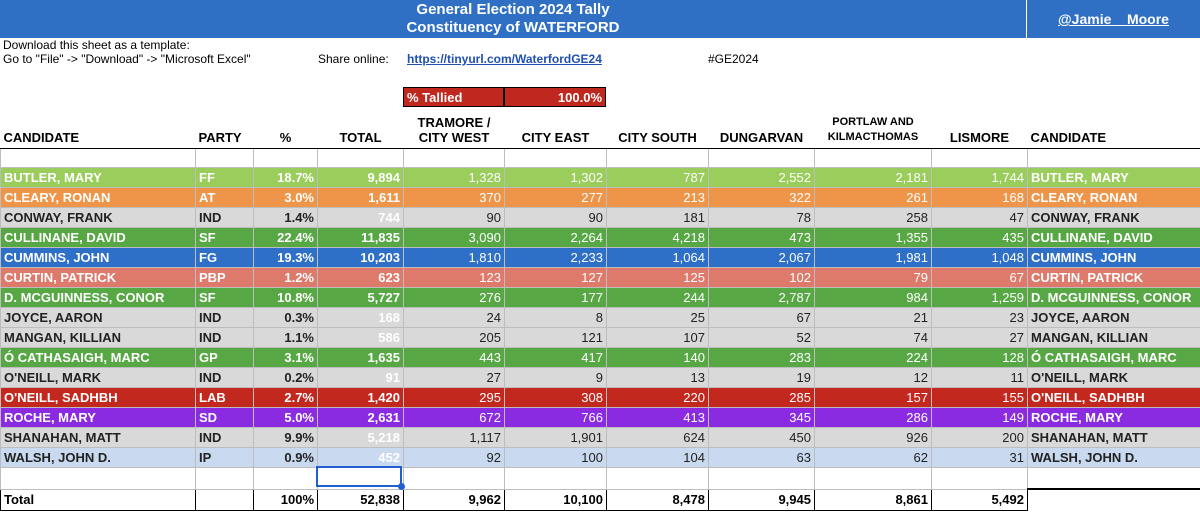 Image resolution: width=1200 pixels, height=519 pixels. What do you see at coordinates (360, 317) in the screenshot?
I see `cell-total: 168` at bounding box center [360, 317].